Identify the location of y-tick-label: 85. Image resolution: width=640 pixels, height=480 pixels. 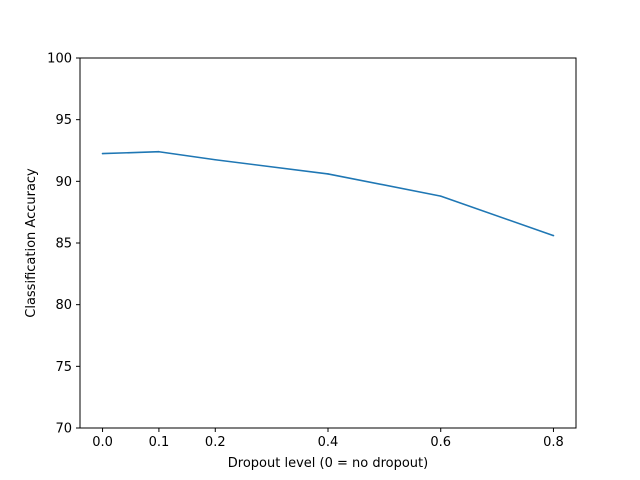
(63, 244).